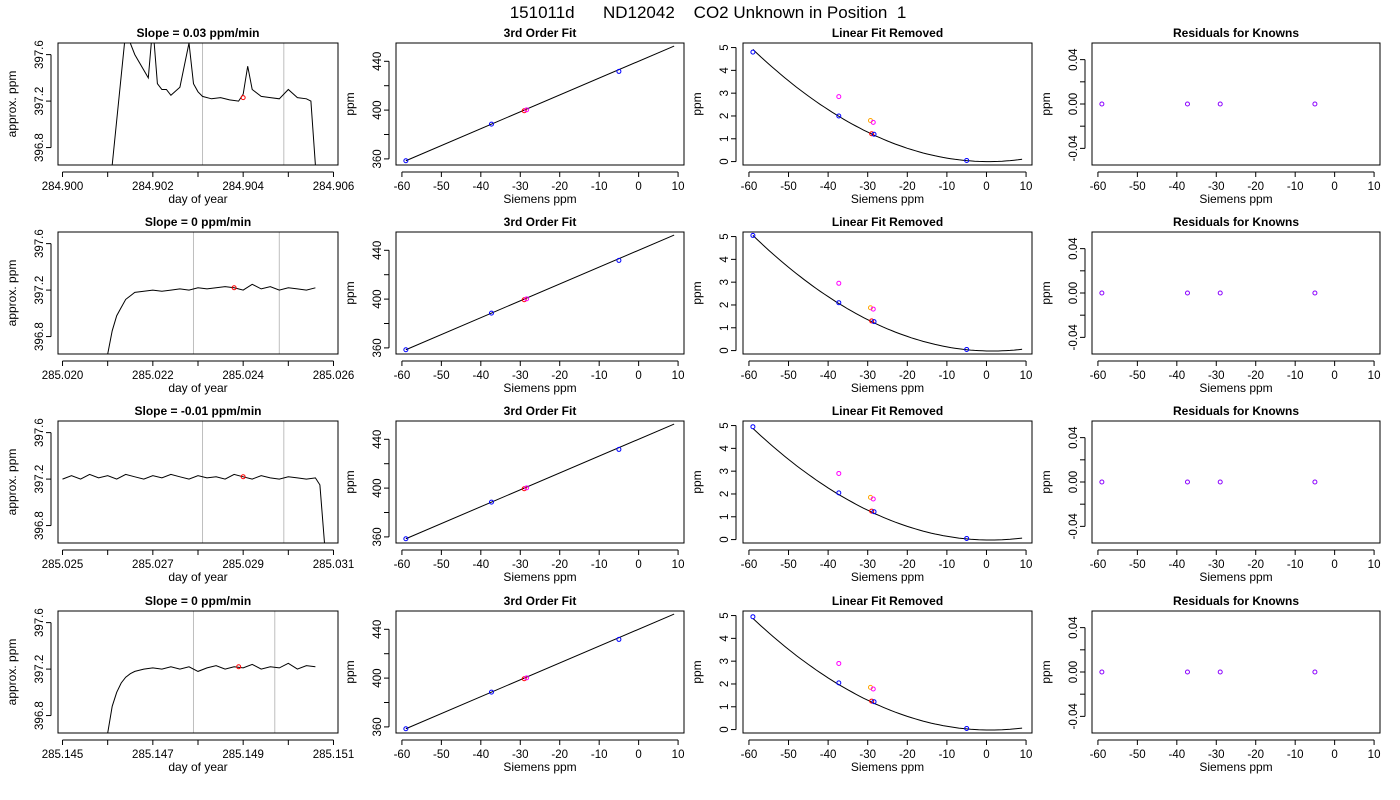 The height and width of the screenshot is (800, 1400). What do you see at coordinates (198, 222) in the screenshot?
I see `panel-title: Slope = 0 ppm/min` at bounding box center [198, 222].